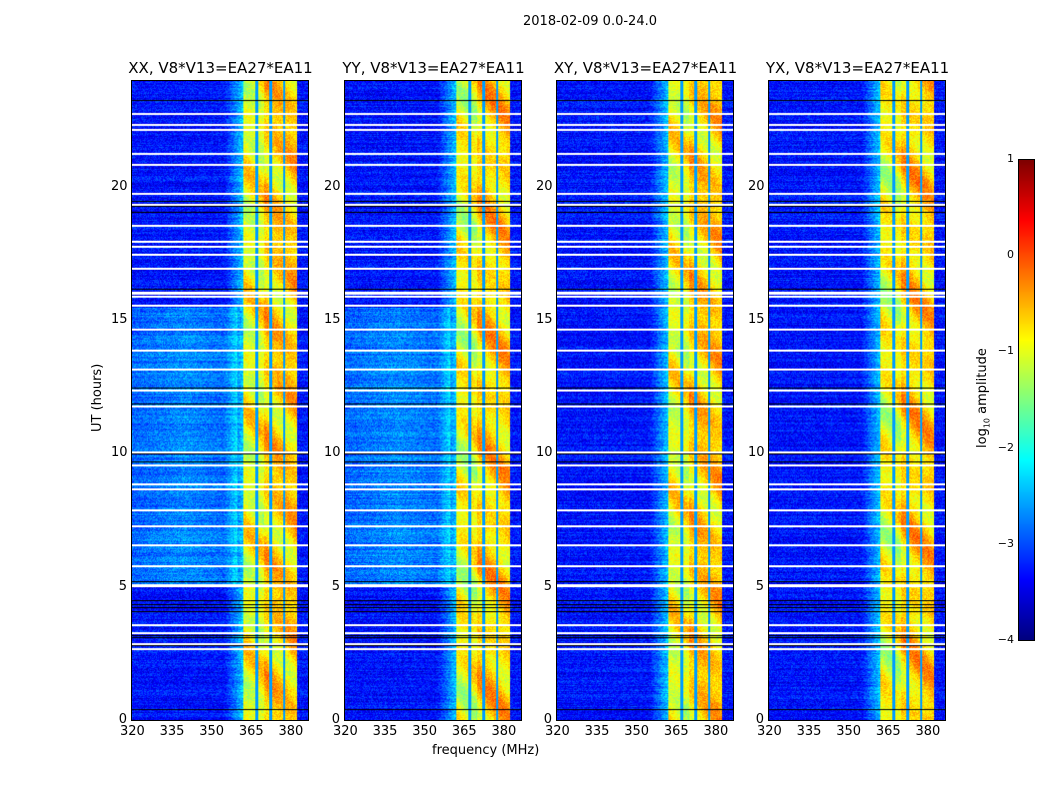 This screenshot has height=800, width=1050. Describe the element at coordinates (983, 398) in the screenshot. I see `colorbar-label: log10 amplitude` at that location.